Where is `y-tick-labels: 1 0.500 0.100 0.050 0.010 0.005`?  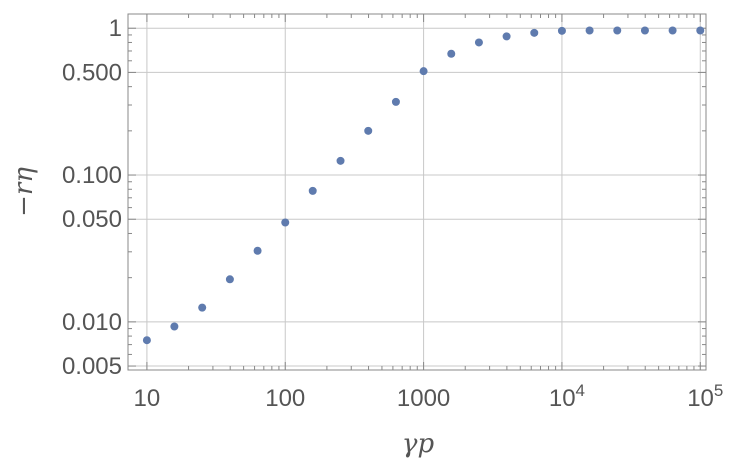
y-tick-labels: 1 0.500 0.100 0.050 0.010 0.005 is located at coordinates (92, 197).